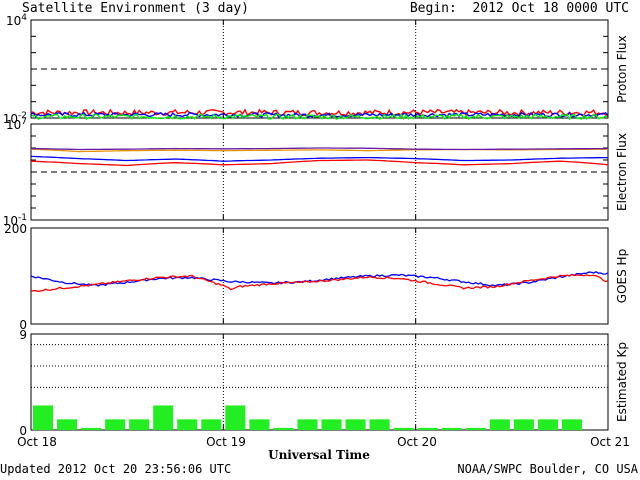  What do you see at coordinates (622, 172) in the screenshot?
I see `y-axis-label-1: Electron Flux` at bounding box center [622, 172].